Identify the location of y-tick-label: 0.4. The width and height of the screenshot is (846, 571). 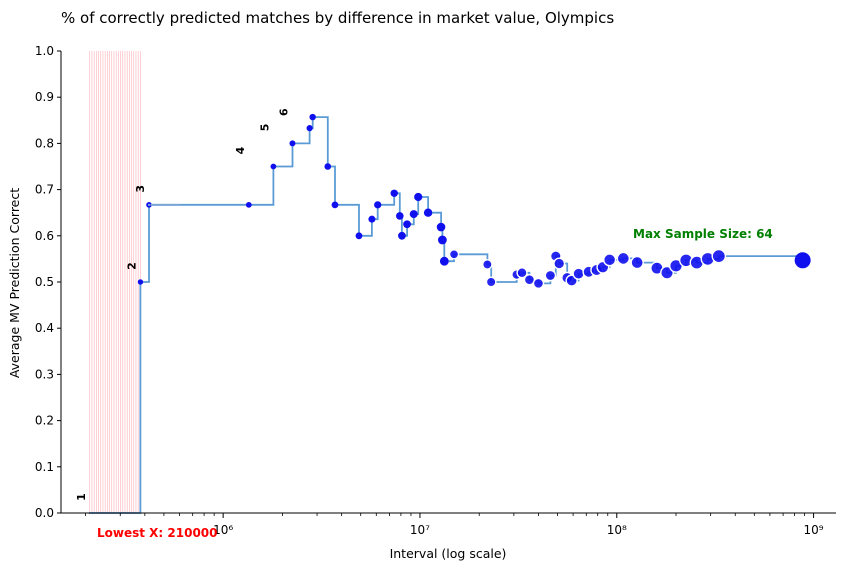
(44, 328).